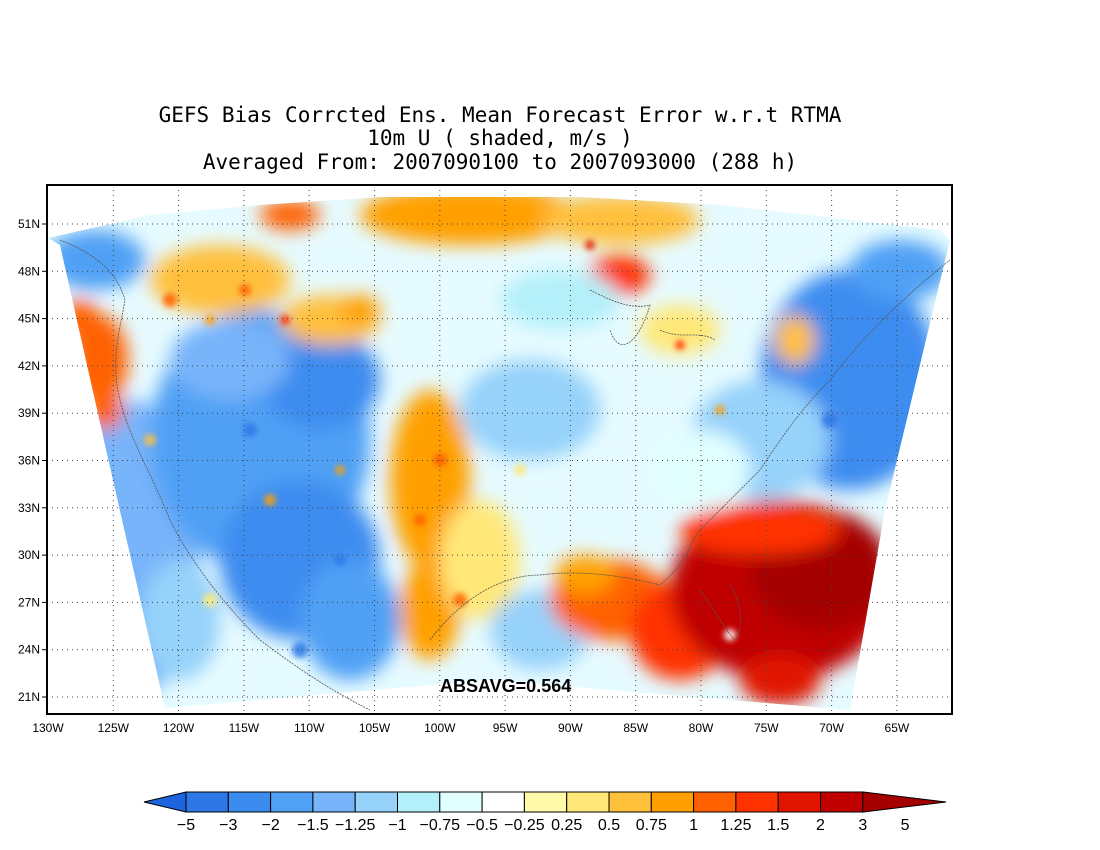  What do you see at coordinates (309, 728) in the screenshot?
I see `lon-tick-label: 110W` at bounding box center [309, 728].